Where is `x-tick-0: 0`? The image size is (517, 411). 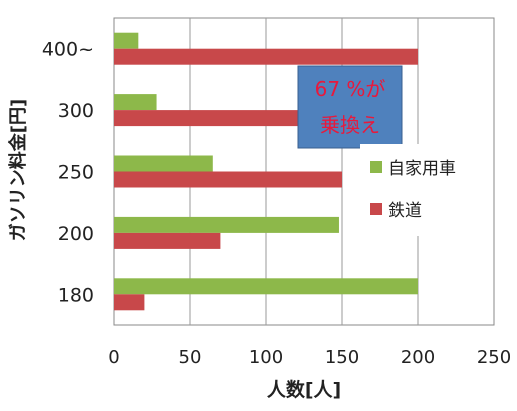 x-tick-0: 0 is located at coordinates (113, 357).